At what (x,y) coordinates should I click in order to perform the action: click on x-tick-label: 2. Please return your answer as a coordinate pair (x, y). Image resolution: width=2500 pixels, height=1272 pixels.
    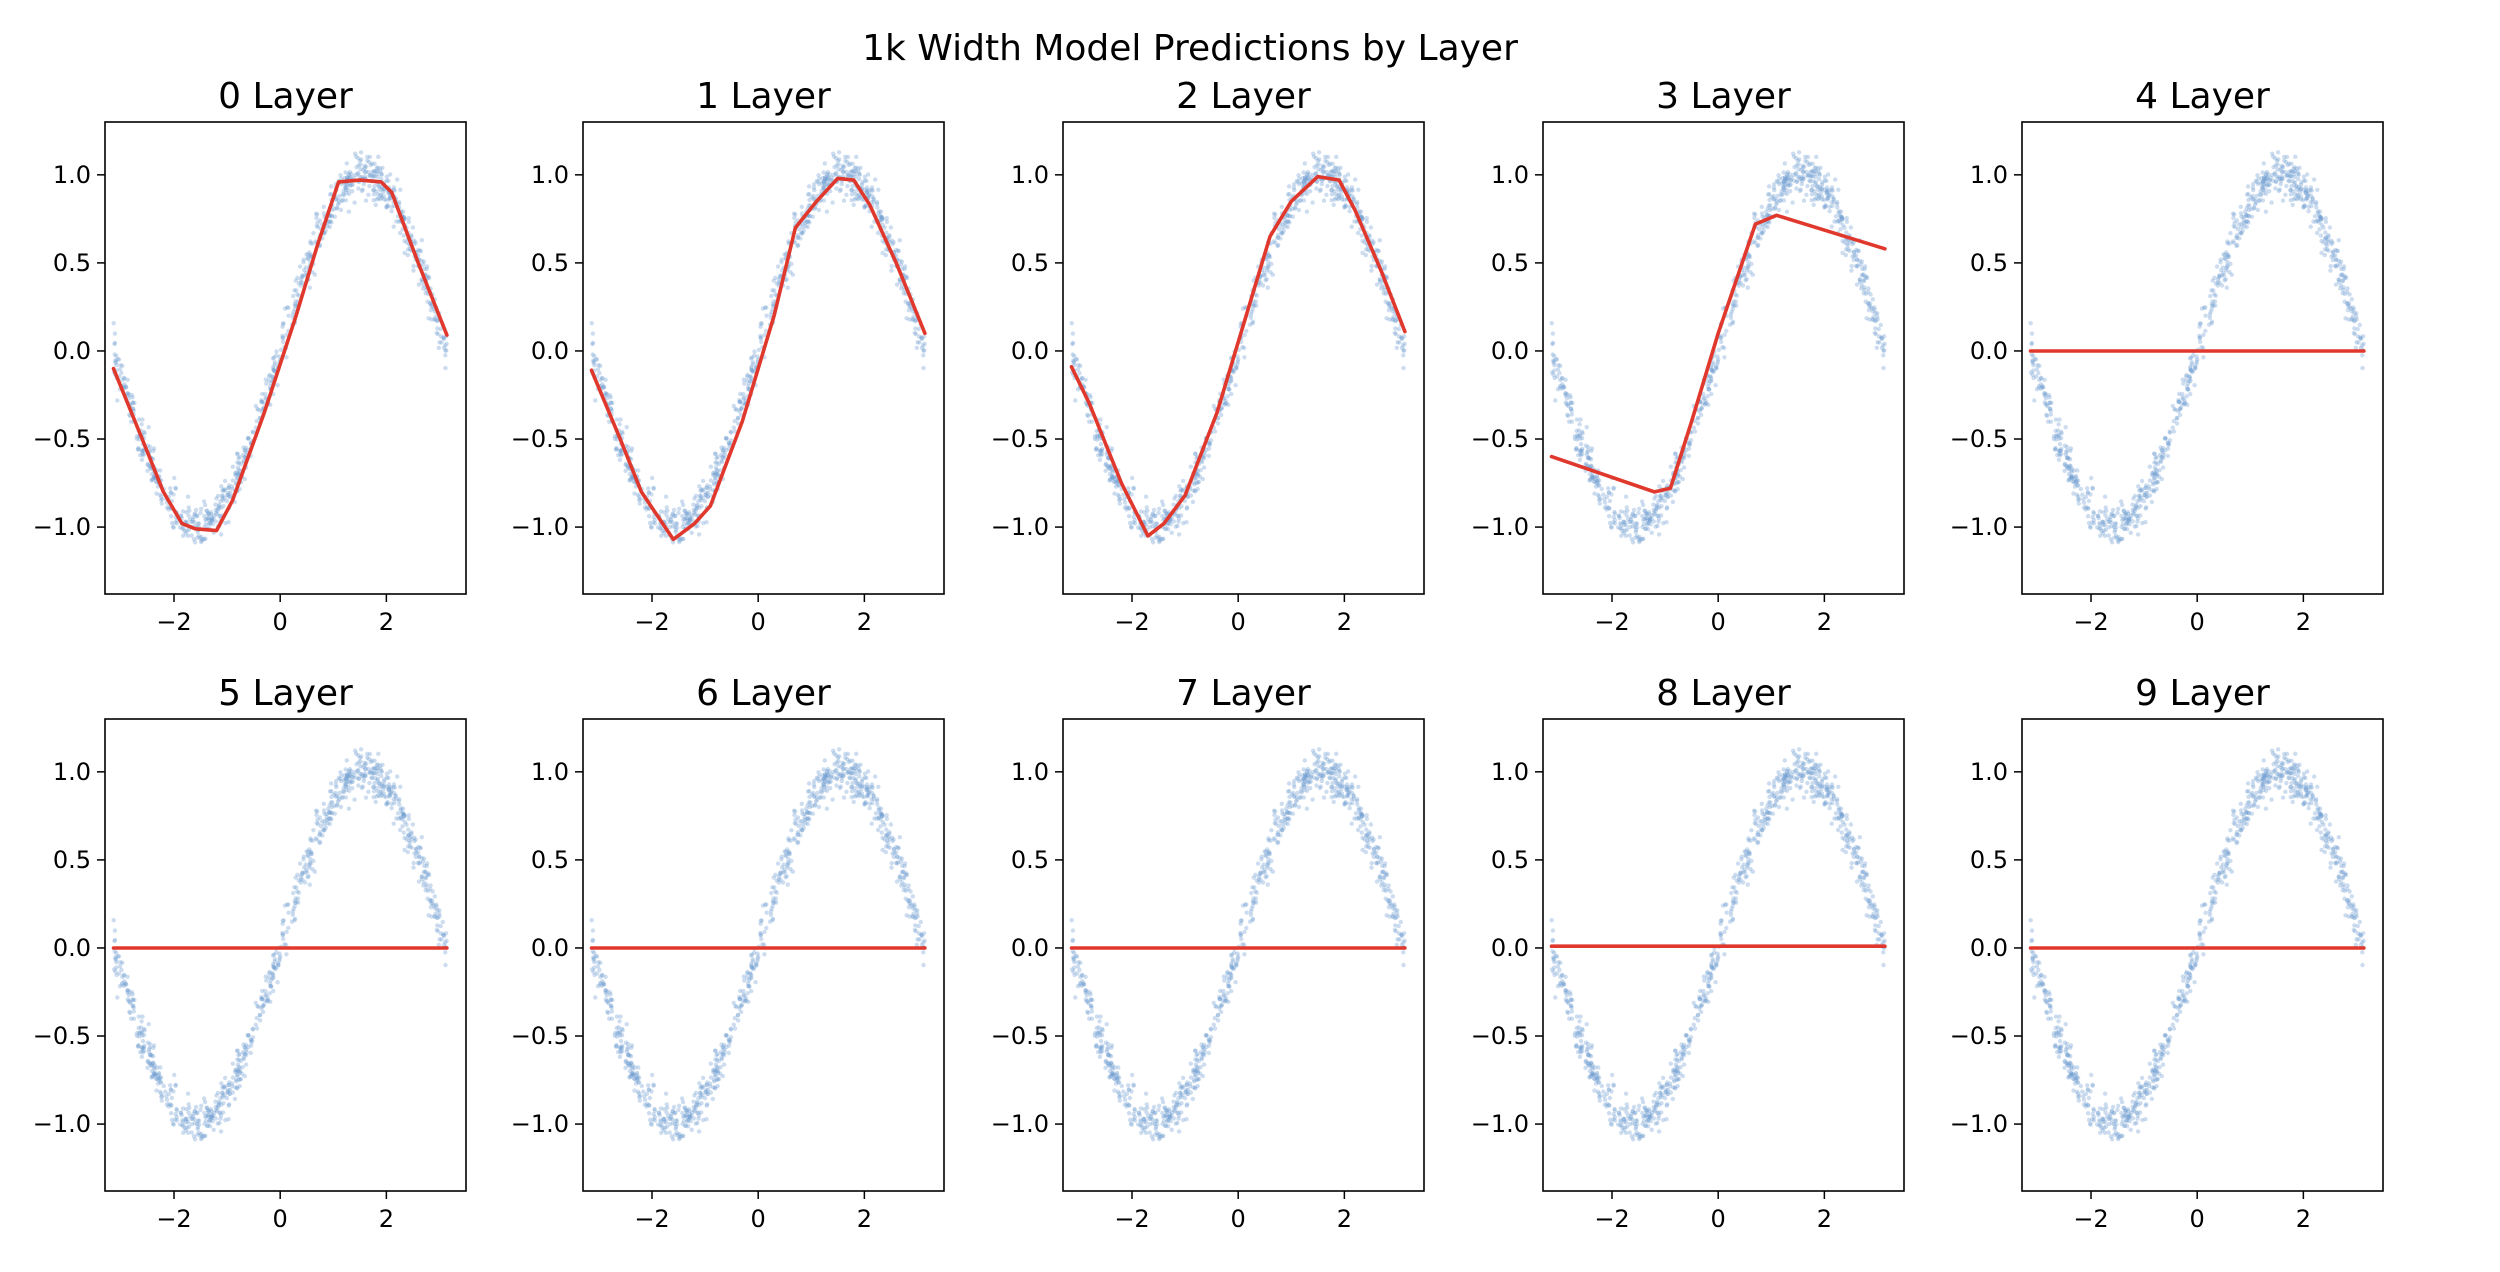
    Looking at the image, I should click on (1824, 622).